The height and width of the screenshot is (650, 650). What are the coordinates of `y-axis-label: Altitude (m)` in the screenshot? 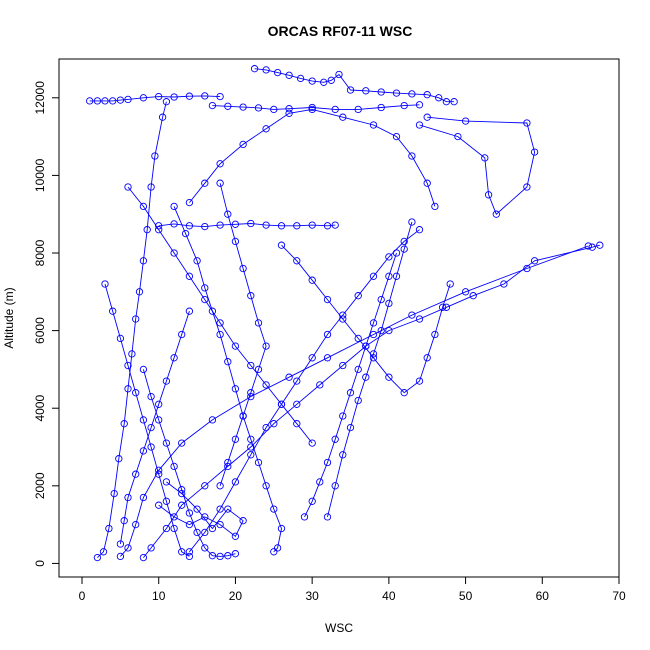 It's located at (9, 317).